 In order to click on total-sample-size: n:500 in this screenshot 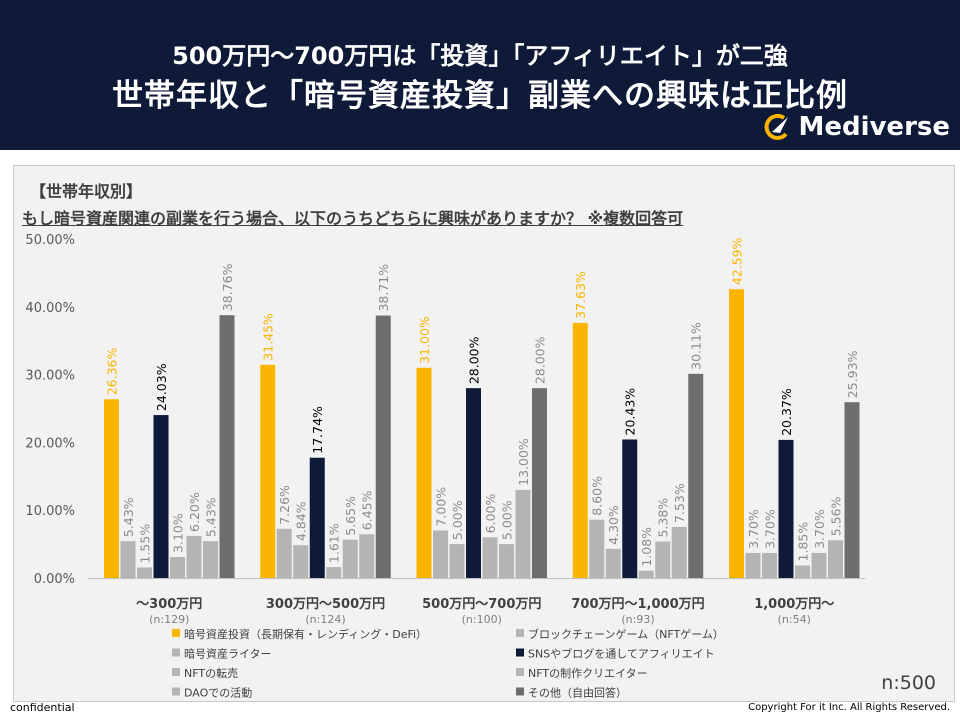, I will do `click(908, 683)`.